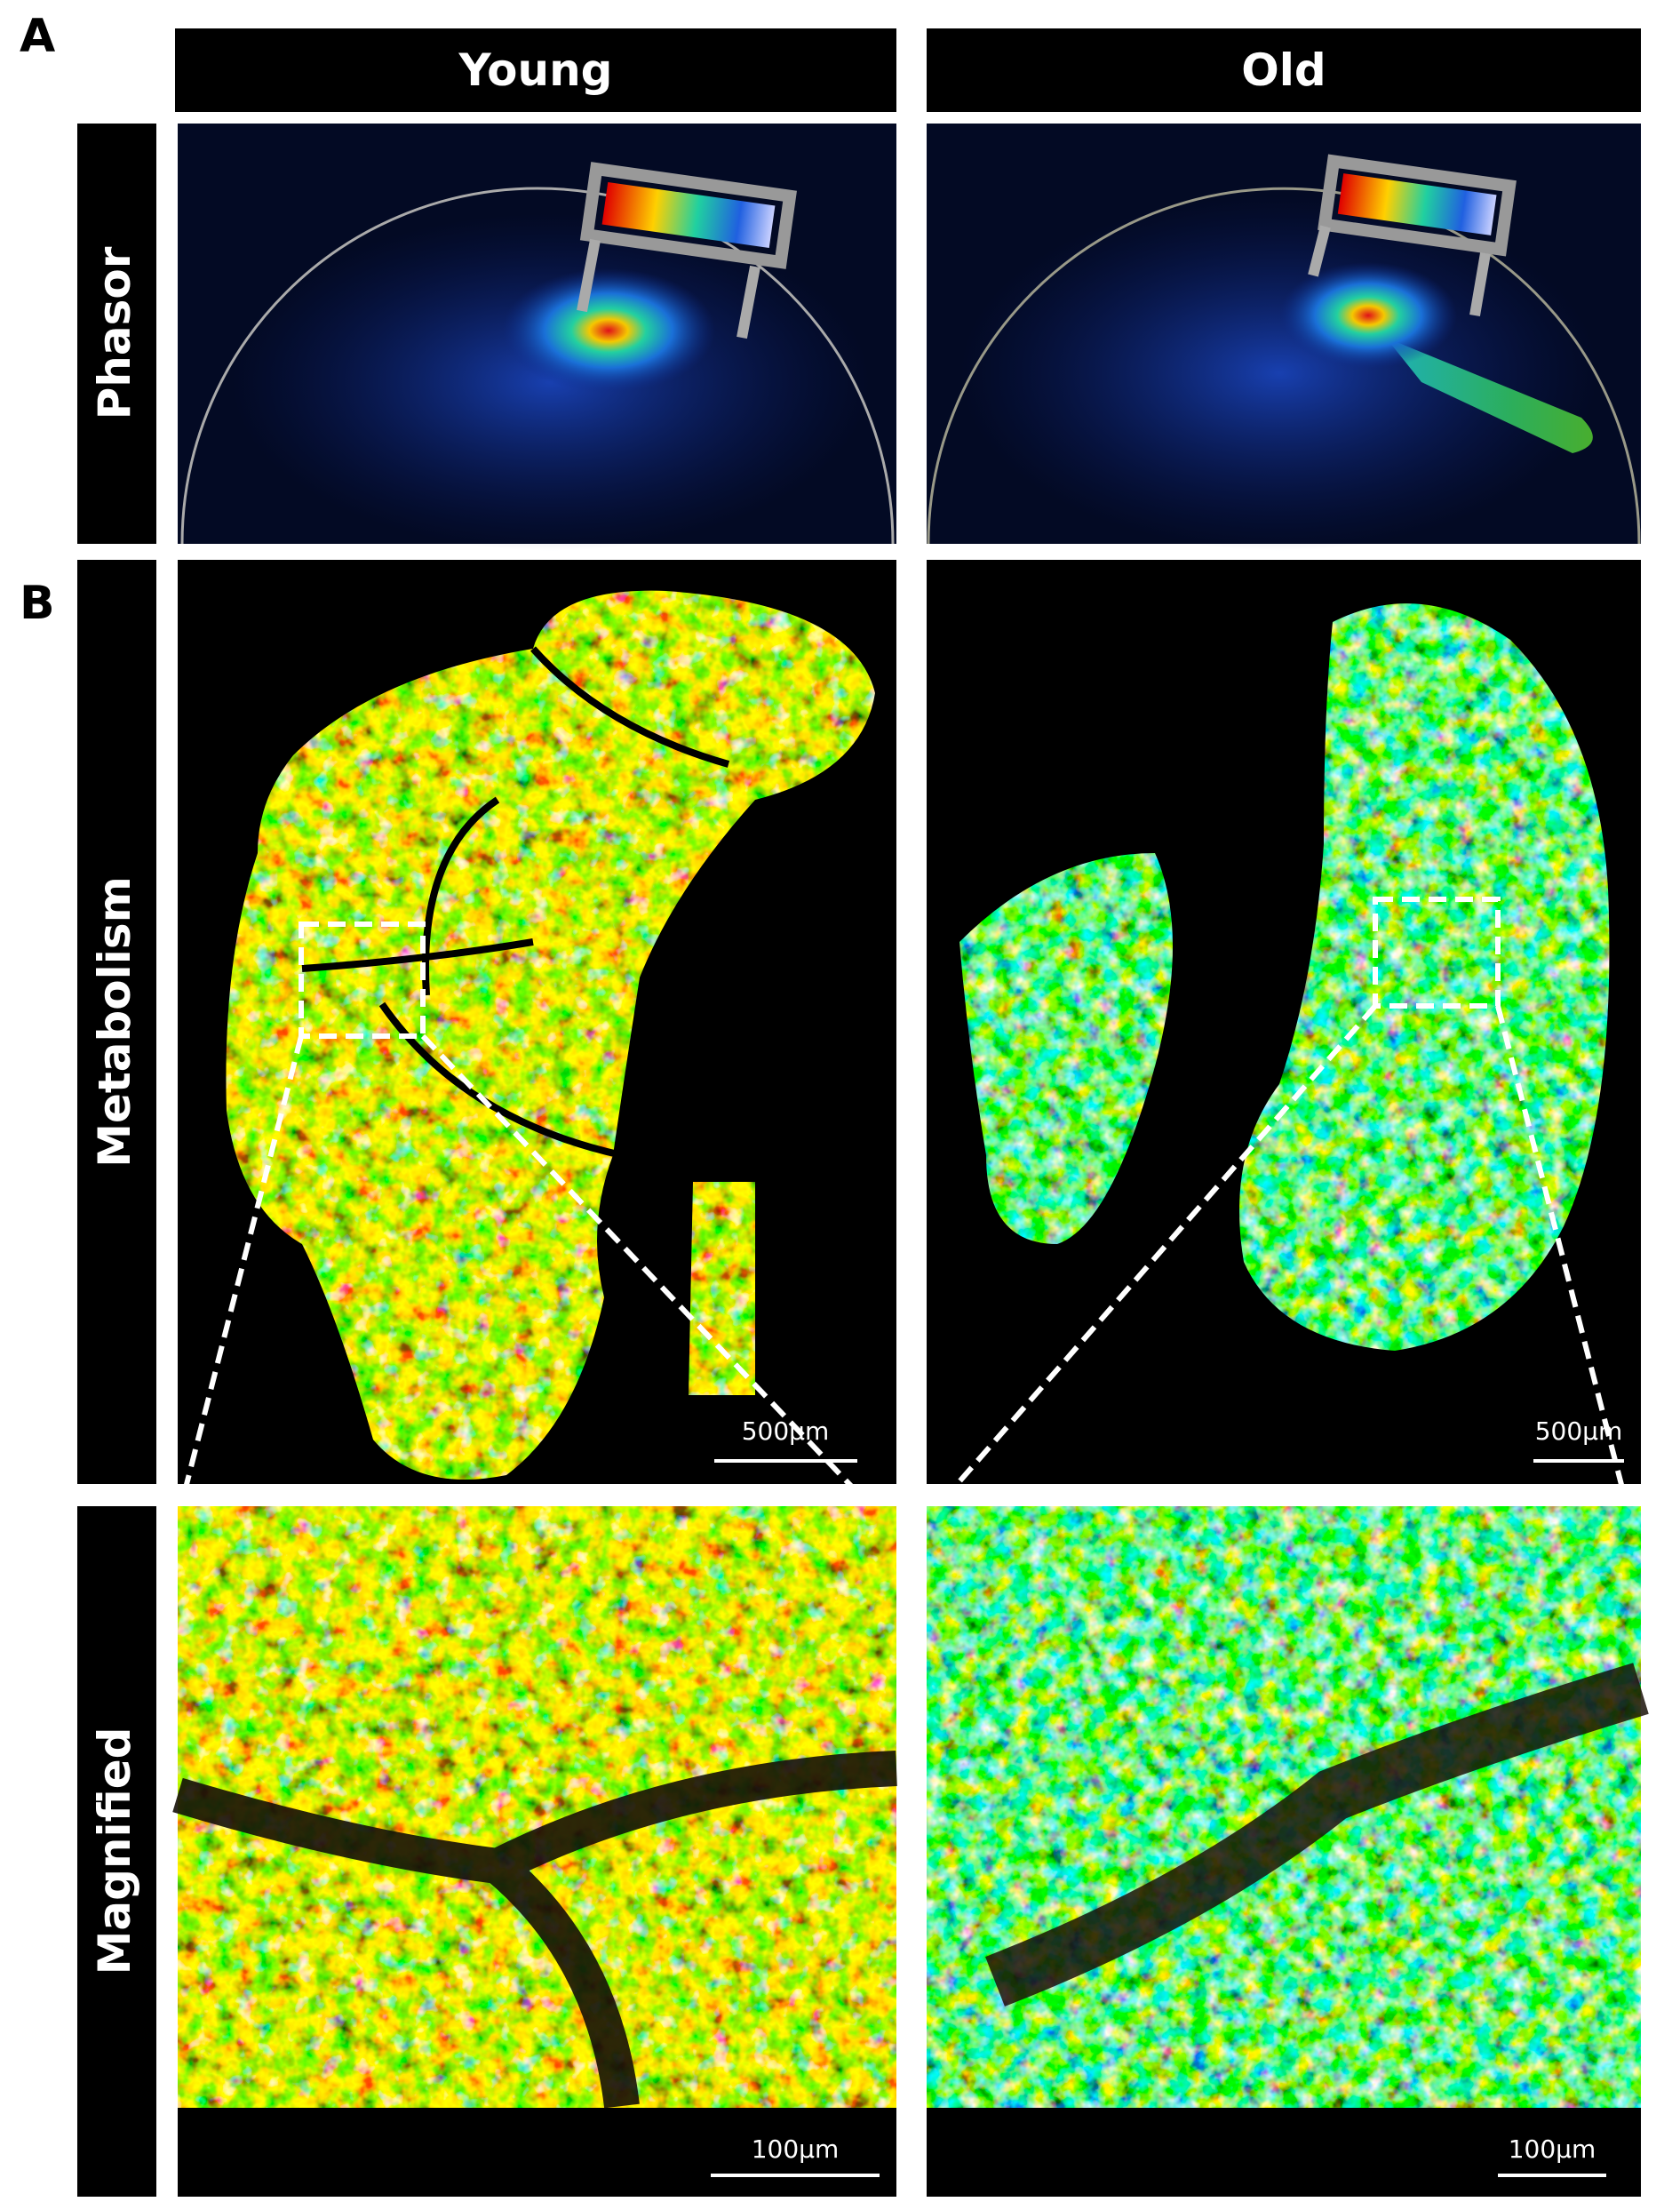 The height and width of the screenshot is (2202, 1680). Describe the element at coordinates (37, 36) in the screenshot. I see `panel-letter: A` at that location.